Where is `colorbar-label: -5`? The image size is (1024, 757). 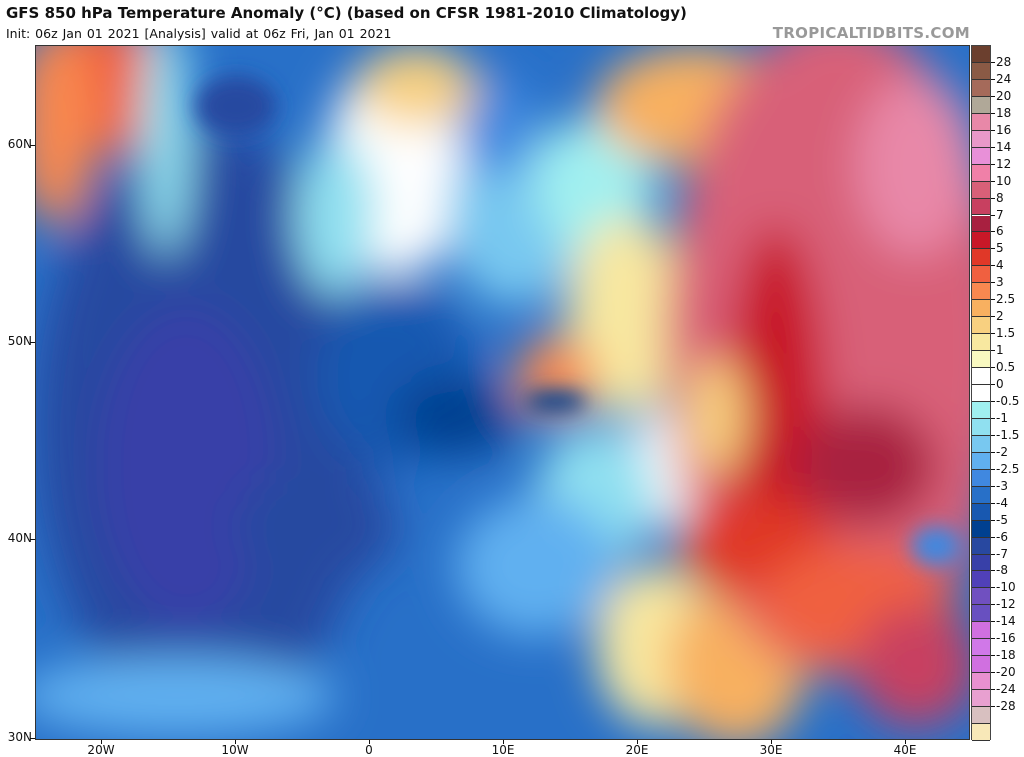 colorbar-label: -5 is located at coordinates (1002, 519).